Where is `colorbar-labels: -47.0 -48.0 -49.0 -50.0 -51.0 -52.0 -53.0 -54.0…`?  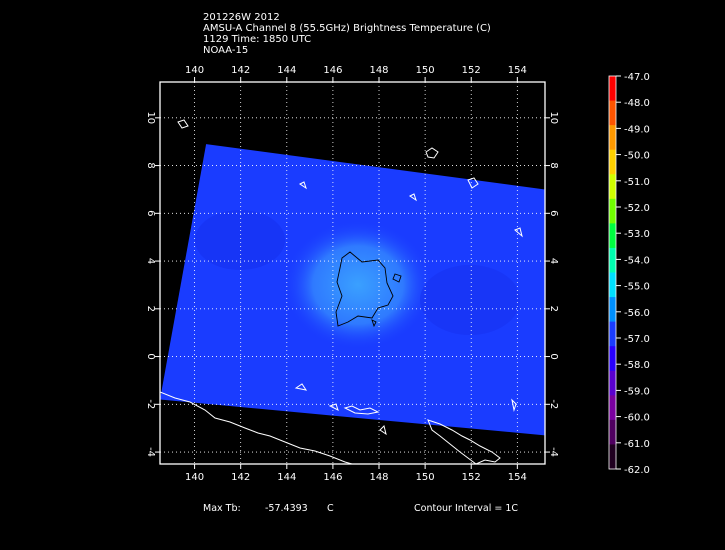
colorbar-labels: -47.0 -48.0 -49.0 -50.0 -51.0 -52.0 -53.0 -54.0… is located at coordinates (637, 274).